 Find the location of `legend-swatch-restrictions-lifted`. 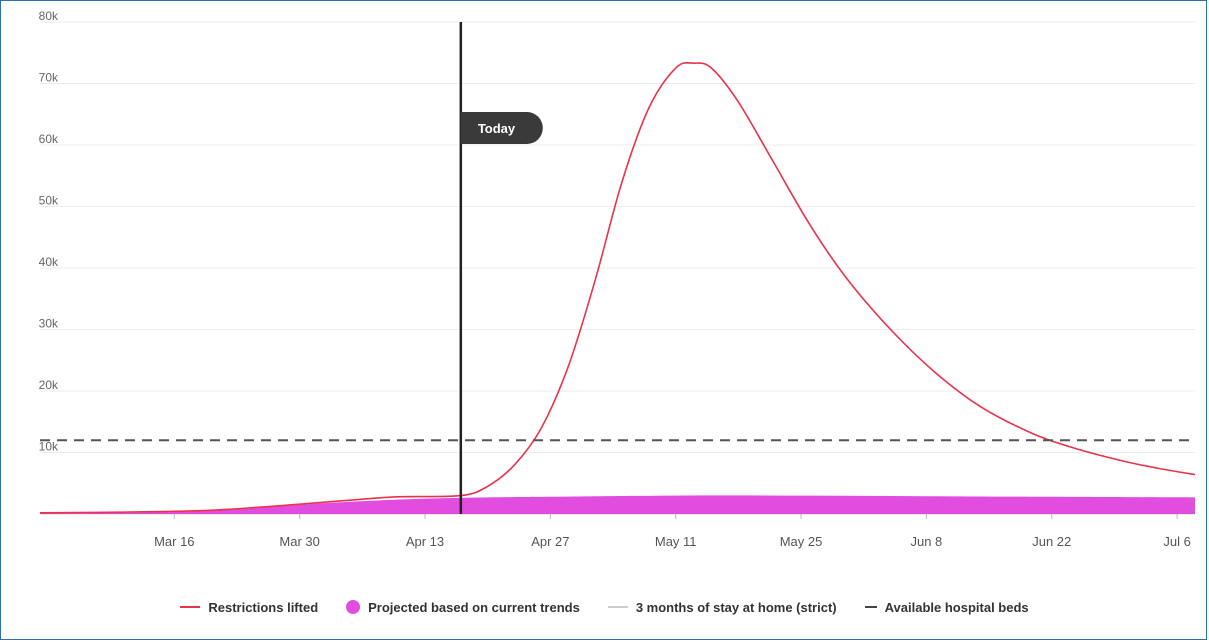

legend-swatch-restrictions-lifted is located at coordinates (190, 607).